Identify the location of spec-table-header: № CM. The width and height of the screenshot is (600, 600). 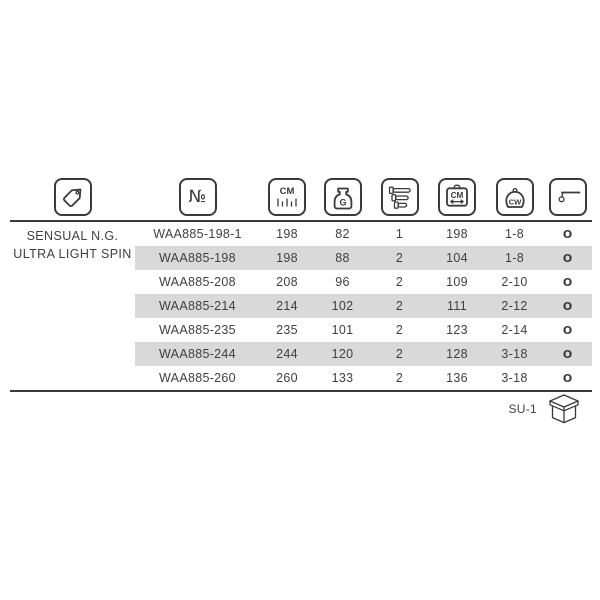
(301, 197).